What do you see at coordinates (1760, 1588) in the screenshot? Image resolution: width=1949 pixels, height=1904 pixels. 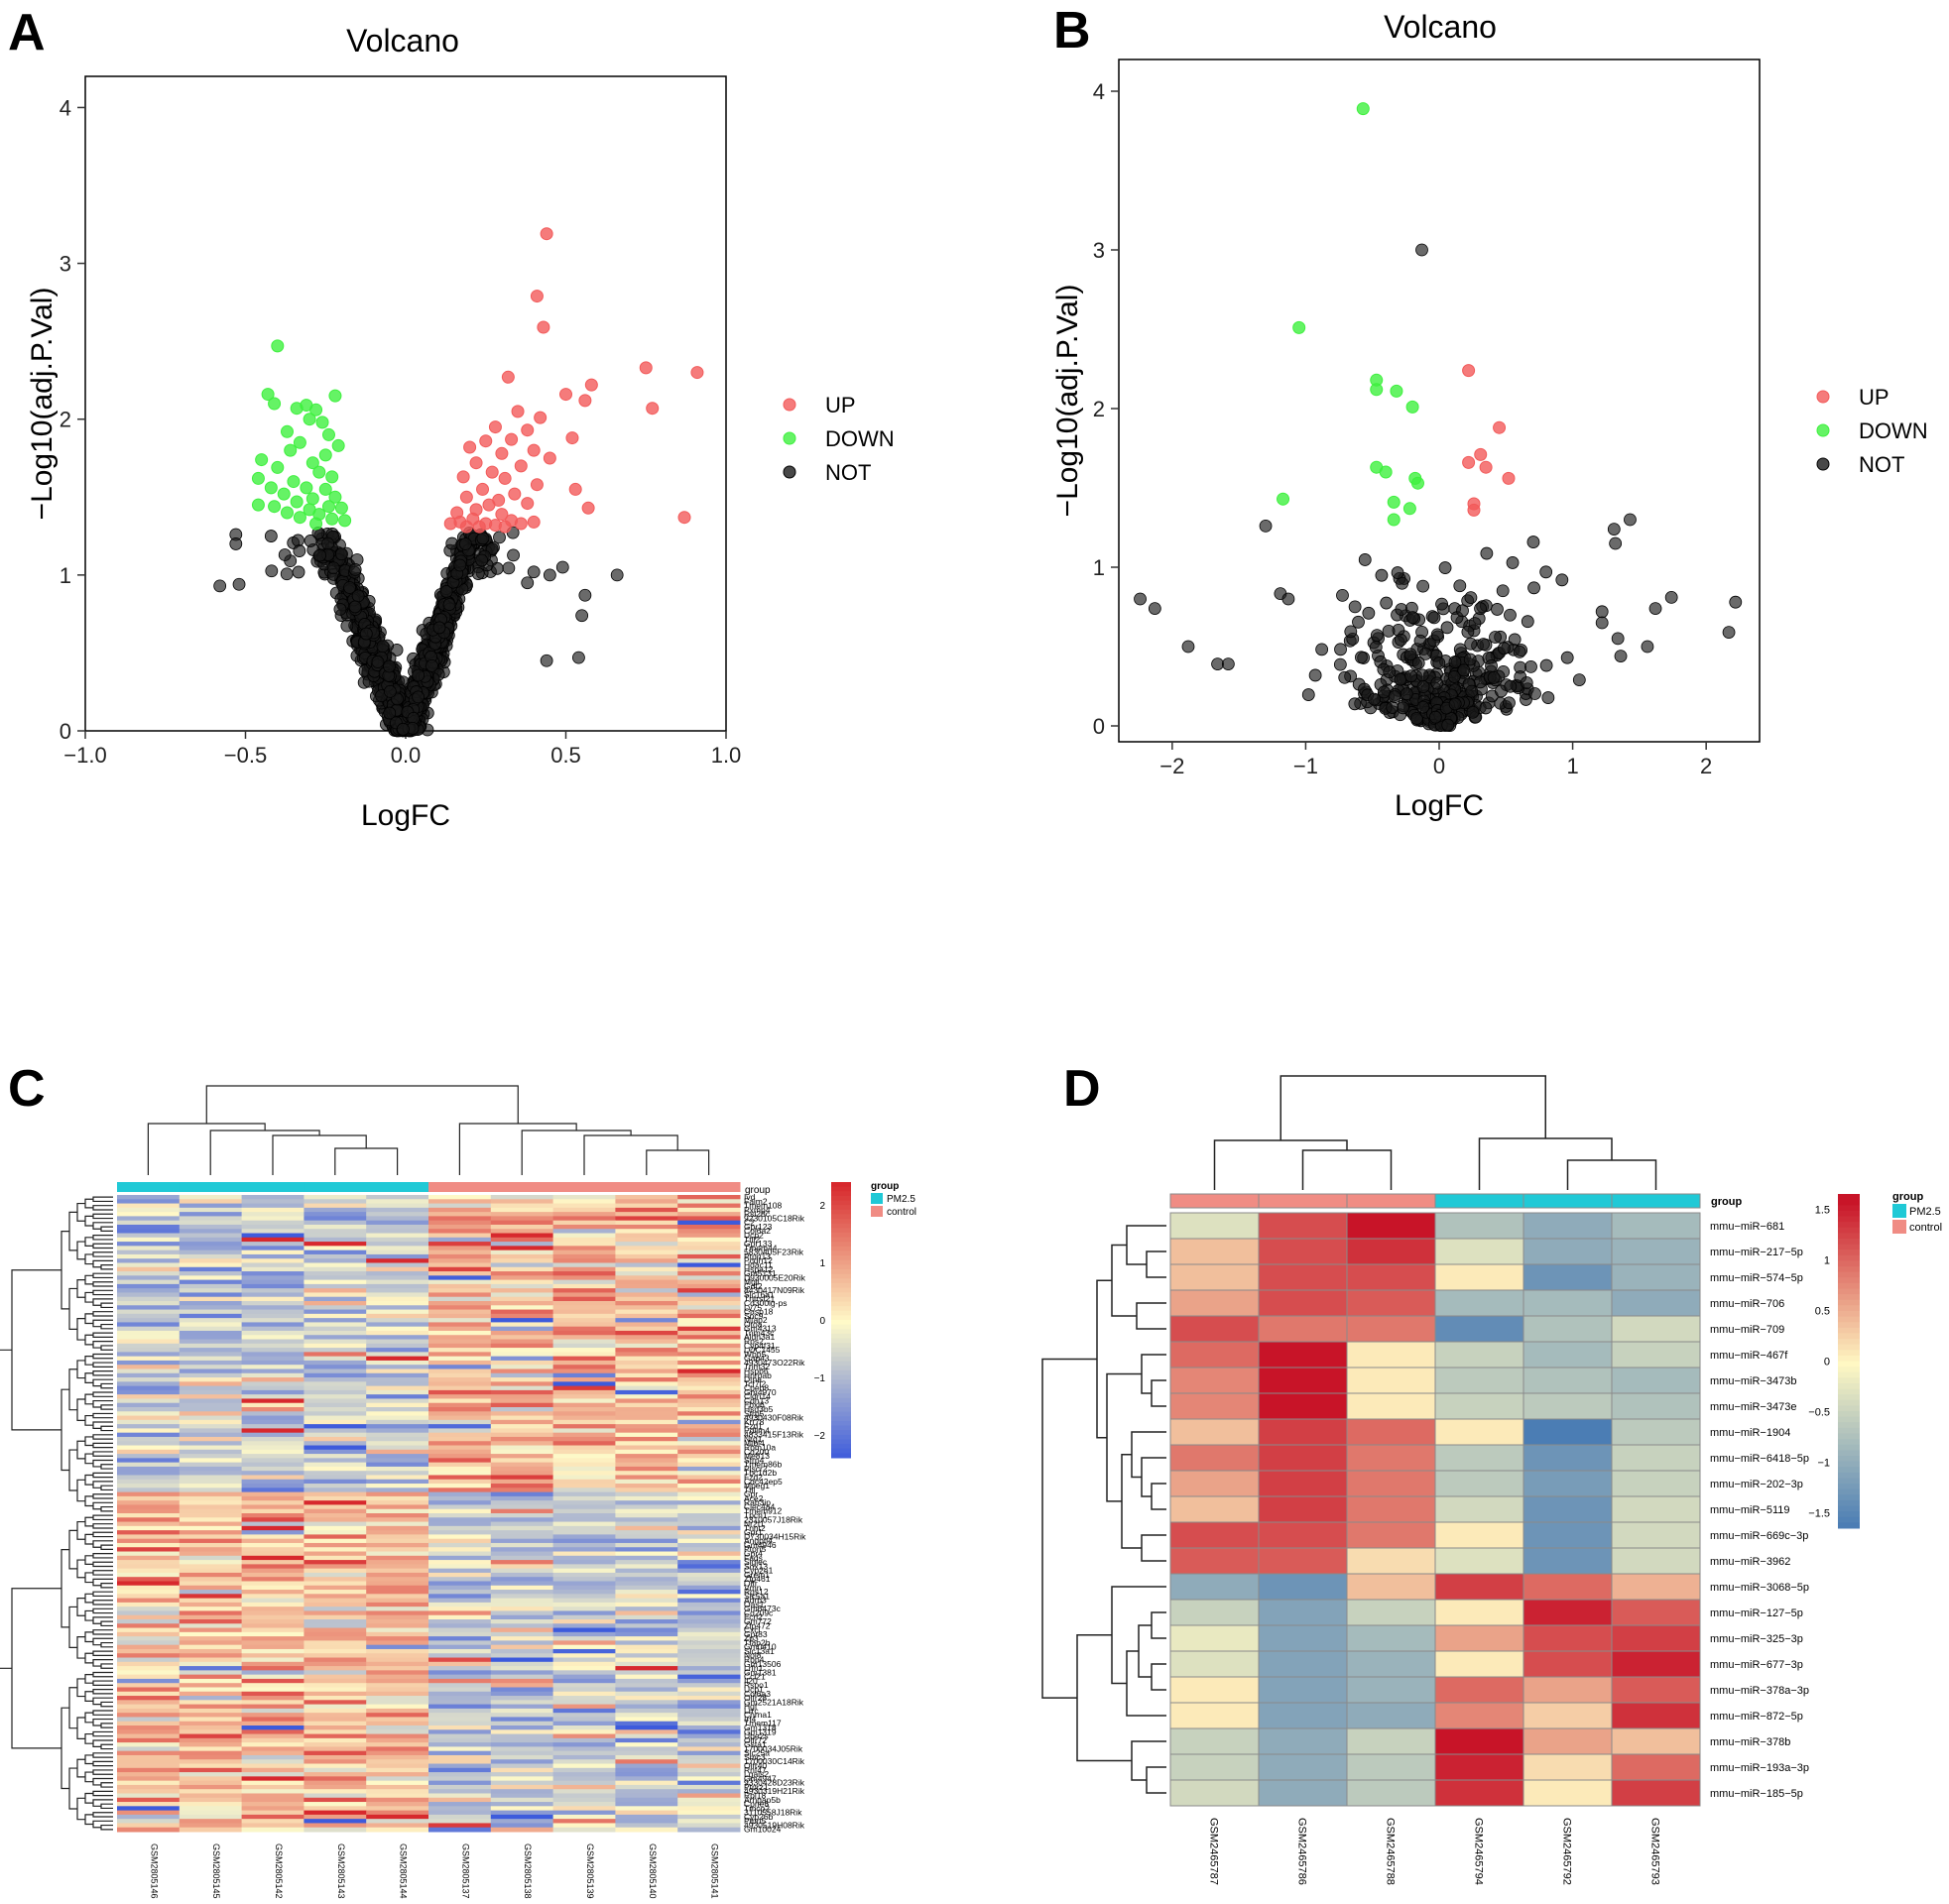 I see `row-label: mmu−miR−3068−5p` at bounding box center [1760, 1588].